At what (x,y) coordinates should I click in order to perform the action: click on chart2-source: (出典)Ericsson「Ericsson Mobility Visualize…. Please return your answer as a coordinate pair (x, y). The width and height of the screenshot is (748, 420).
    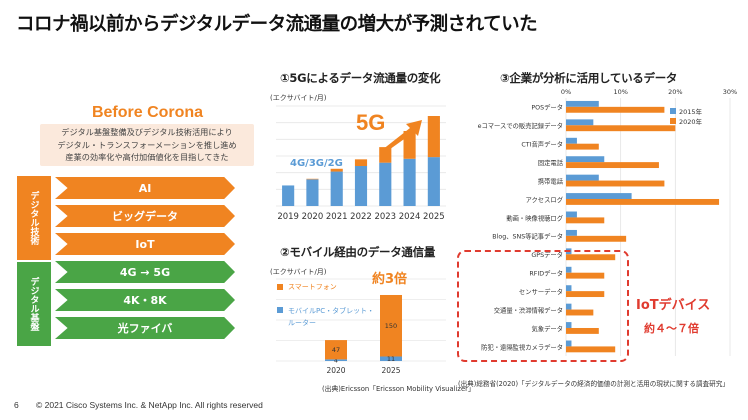
    Looking at the image, I should click on (398, 389).